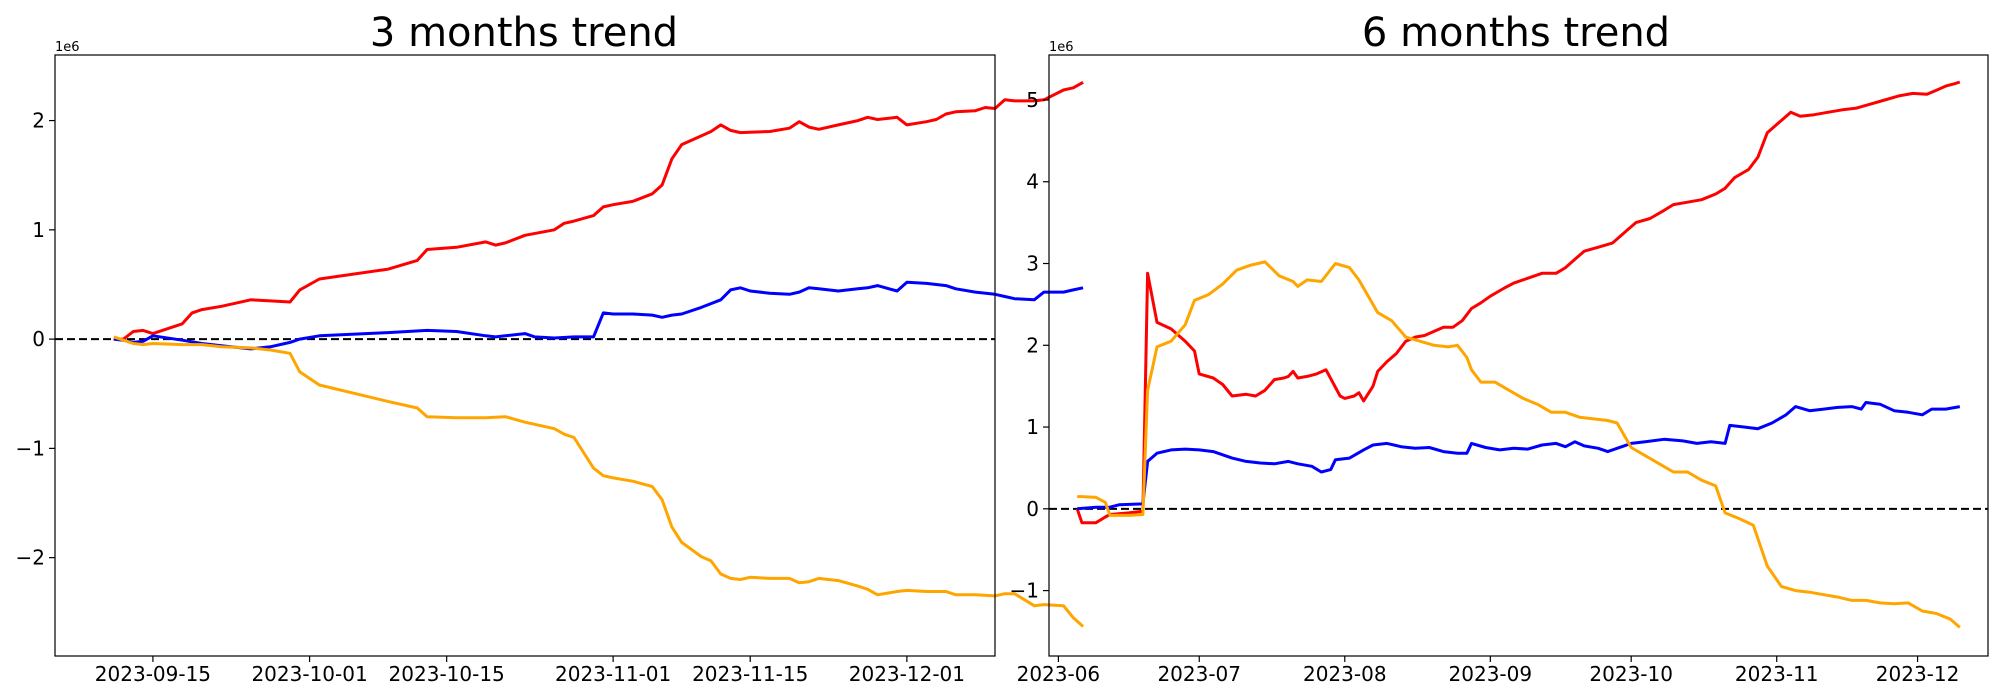 Image resolution: width=2000 pixels, height=700 pixels. Describe the element at coordinates (1631, 674) in the screenshot. I see `x-tick-label: 2023-10` at that location.